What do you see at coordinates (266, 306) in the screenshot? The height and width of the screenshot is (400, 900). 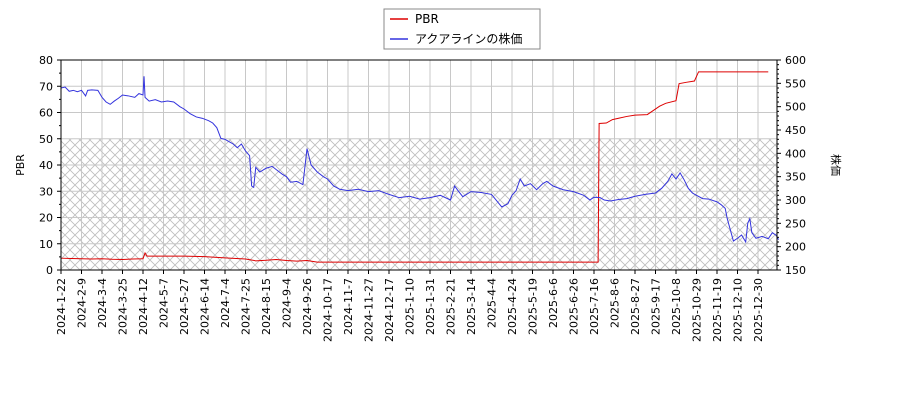 I see `x-tick-label: 2024-8-15` at bounding box center [266, 306].